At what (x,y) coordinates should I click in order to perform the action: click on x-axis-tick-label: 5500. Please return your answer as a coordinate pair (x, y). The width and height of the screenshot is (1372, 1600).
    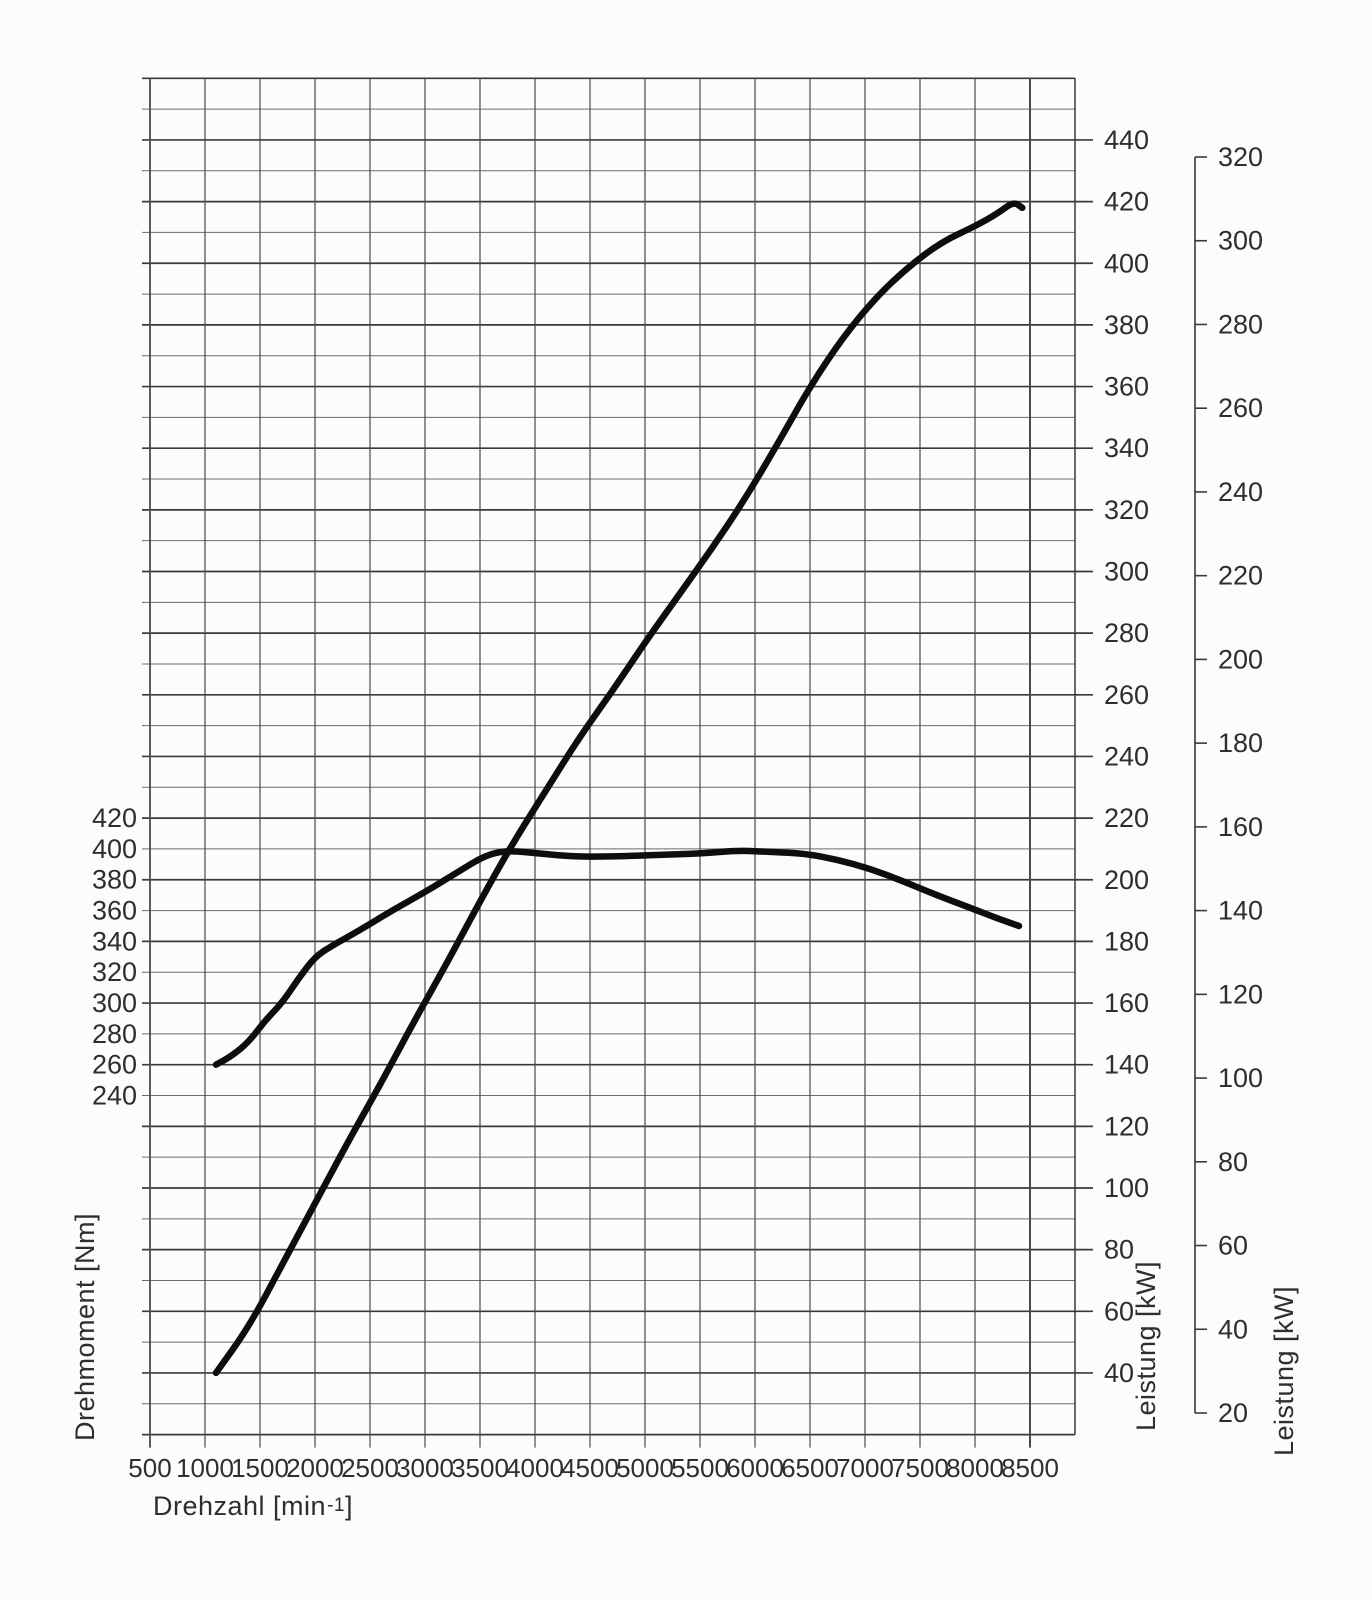
    Looking at the image, I should click on (700, 1468).